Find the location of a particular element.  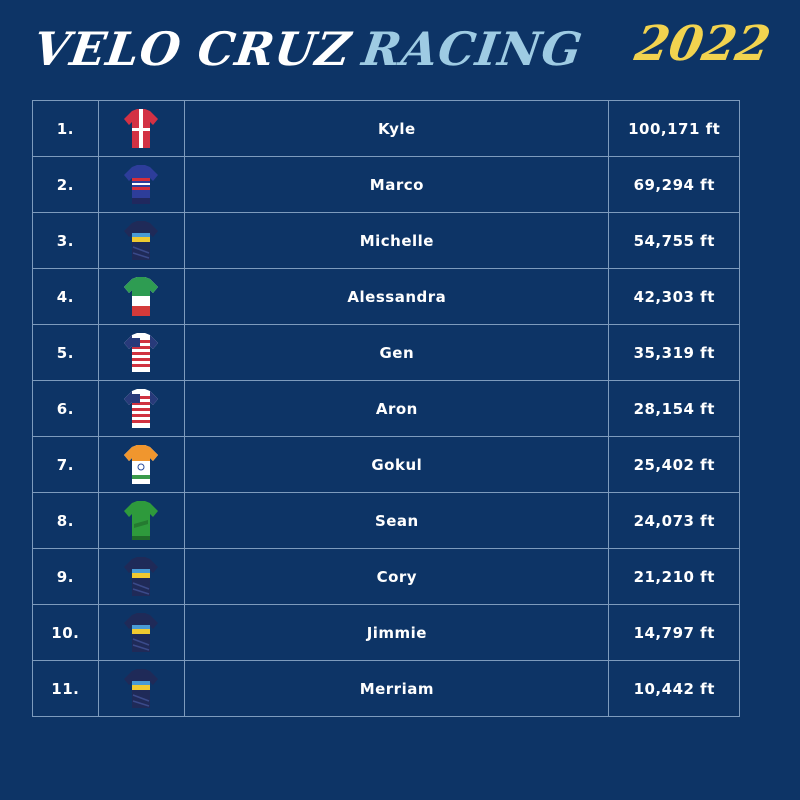

jersey-green-icon is located at coordinates (141, 520).